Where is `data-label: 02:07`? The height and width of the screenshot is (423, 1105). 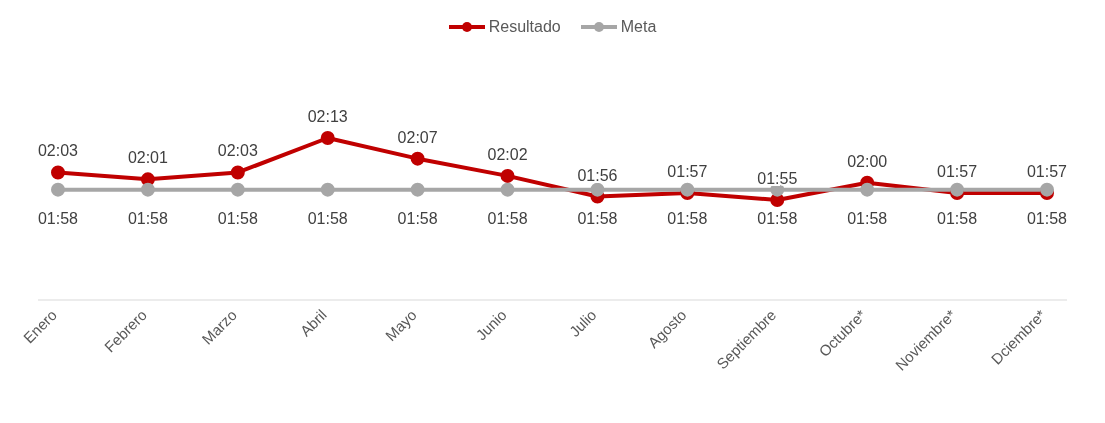 data-label: 02:07 is located at coordinates (417, 137).